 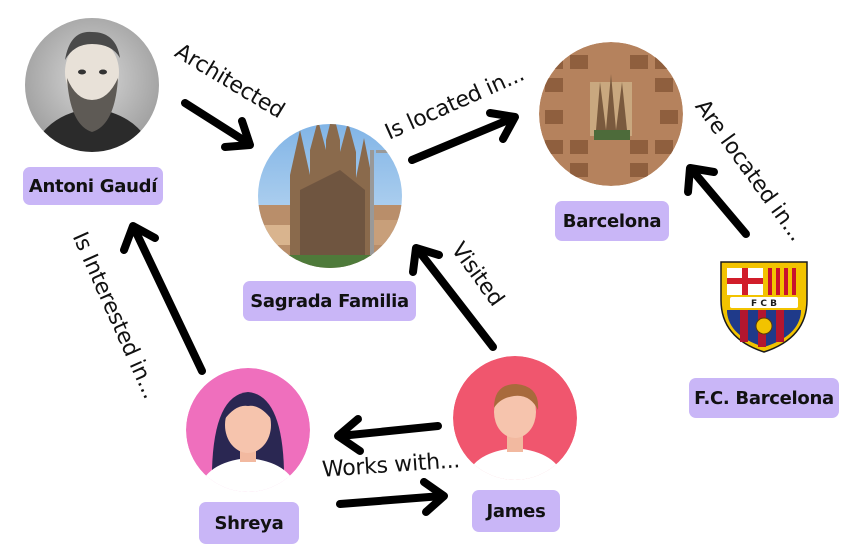 I want to click on arrowhead-interested-in, so click(x=139, y=238).